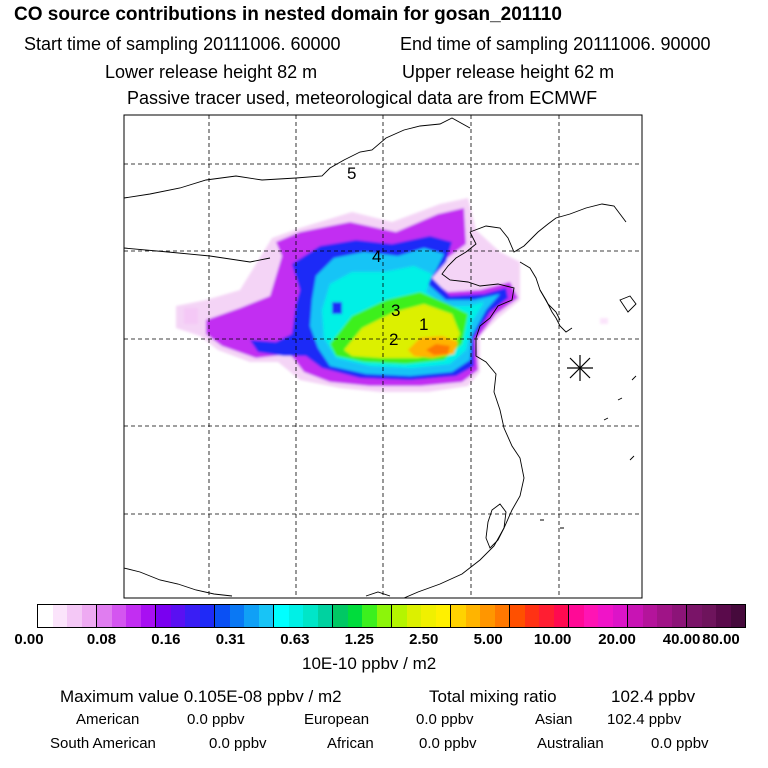 Image resolution: width=768 pixels, height=768 pixels. What do you see at coordinates (230, 639) in the screenshot?
I see `colorbar-tick-label: 0.31` at bounding box center [230, 639].